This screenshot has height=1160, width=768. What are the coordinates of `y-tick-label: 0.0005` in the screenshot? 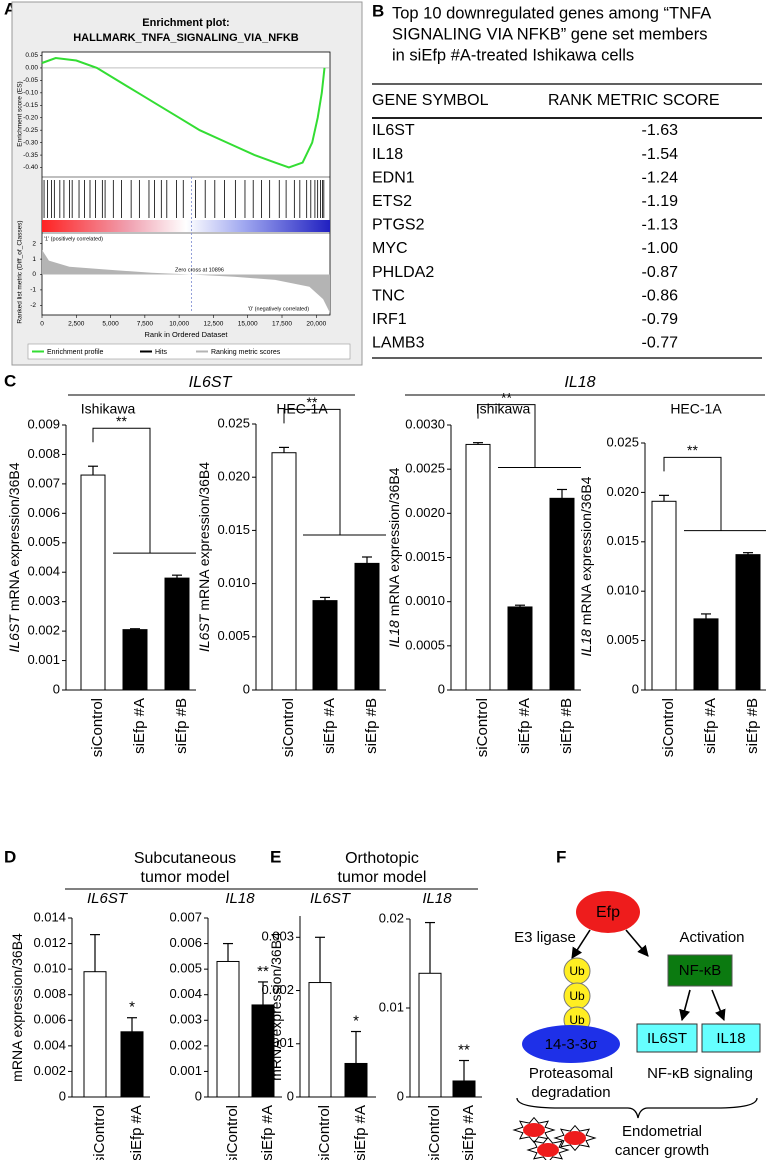 It's located at (425, 644).